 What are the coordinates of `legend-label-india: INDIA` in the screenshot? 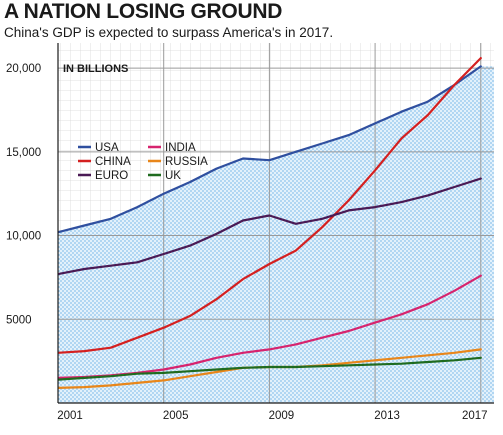 It's located at (180, 148).